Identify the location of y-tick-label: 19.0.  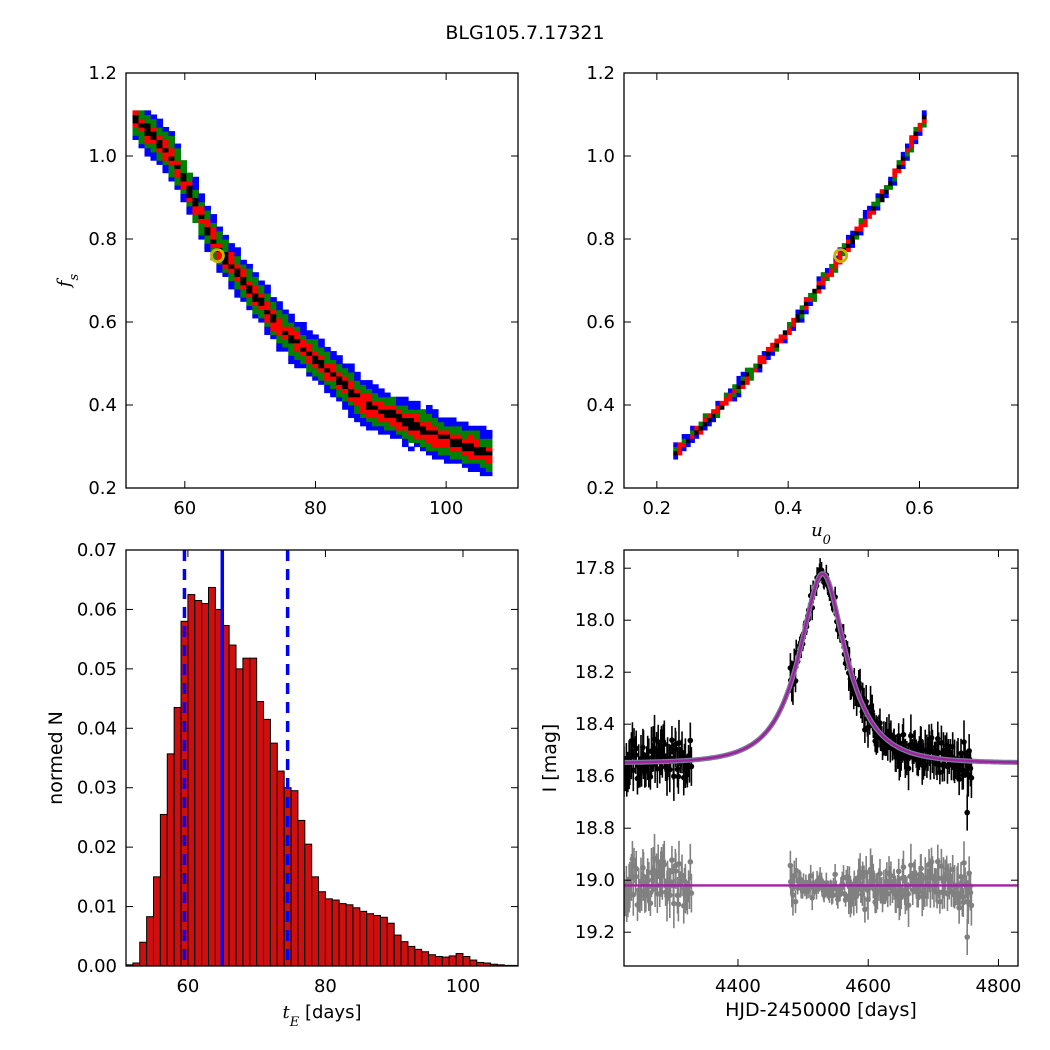
(595, 880).